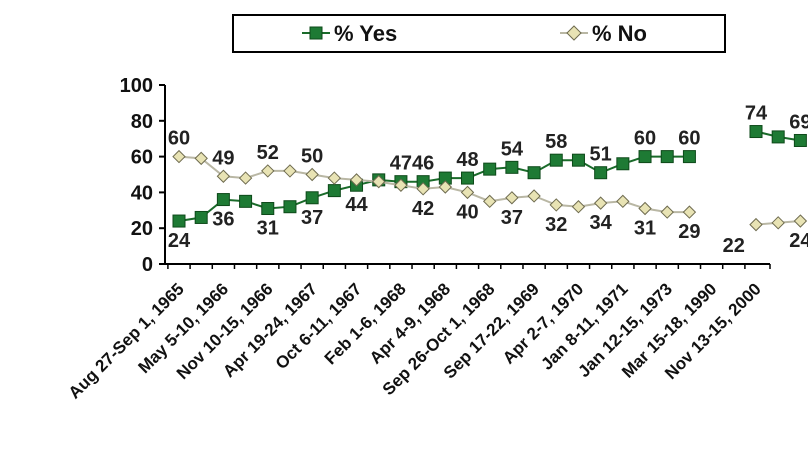  What do you see at coordinates (798, 241) in the screenshot?
I see `no-data-label: 24` at bounding box center [798, 241].